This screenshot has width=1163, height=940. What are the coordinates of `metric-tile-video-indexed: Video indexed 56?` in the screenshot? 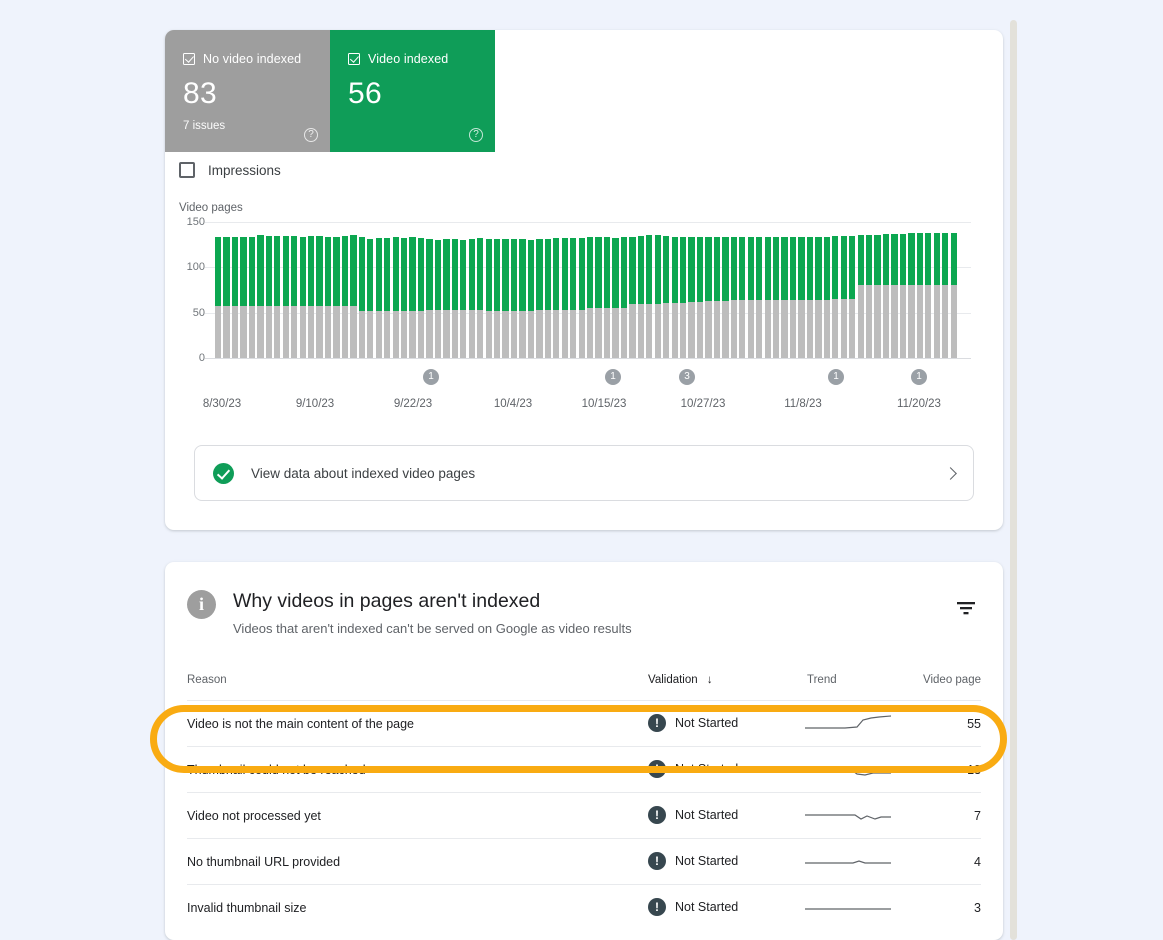 It's located at (412, 91).